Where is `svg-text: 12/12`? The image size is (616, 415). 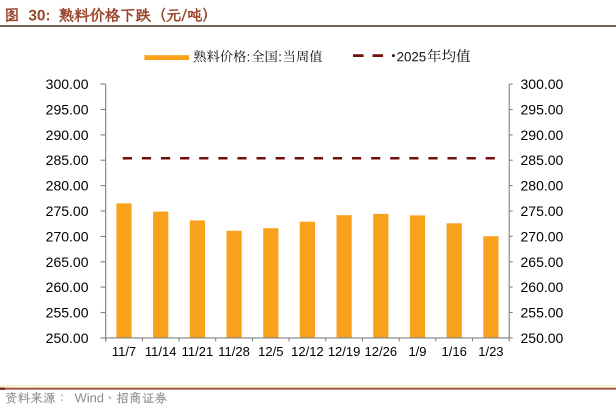 svg-text: 12/12 is located at coordinates (307, 351).